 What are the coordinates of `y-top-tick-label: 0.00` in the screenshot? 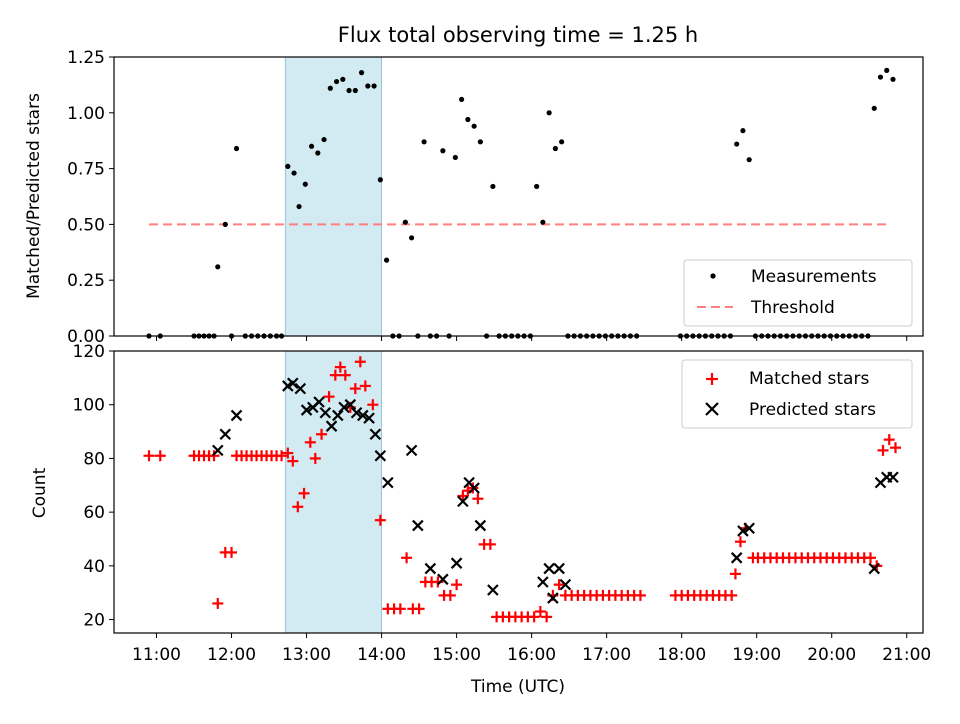 It's located at (86, 337).